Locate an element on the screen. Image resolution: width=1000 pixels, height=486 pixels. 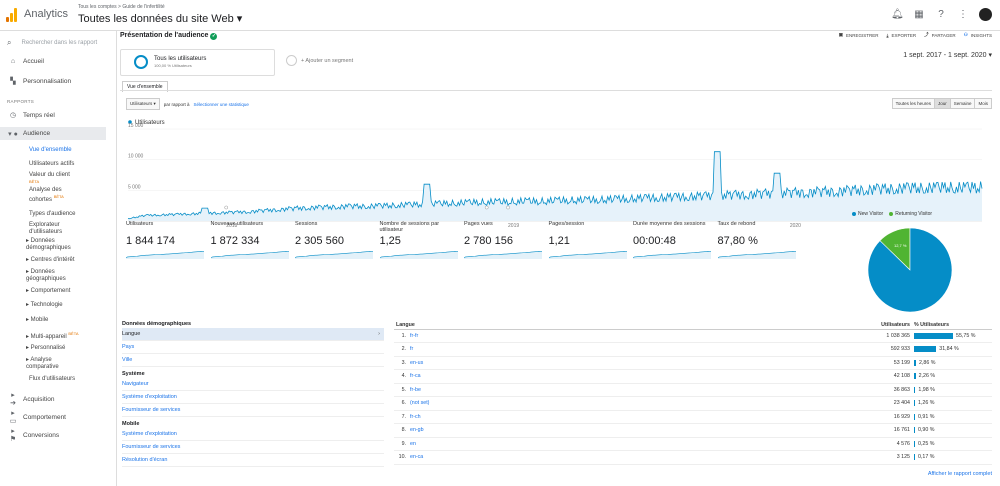
dimension-link: Résolution d'écran is located at coordinates (253, 460).